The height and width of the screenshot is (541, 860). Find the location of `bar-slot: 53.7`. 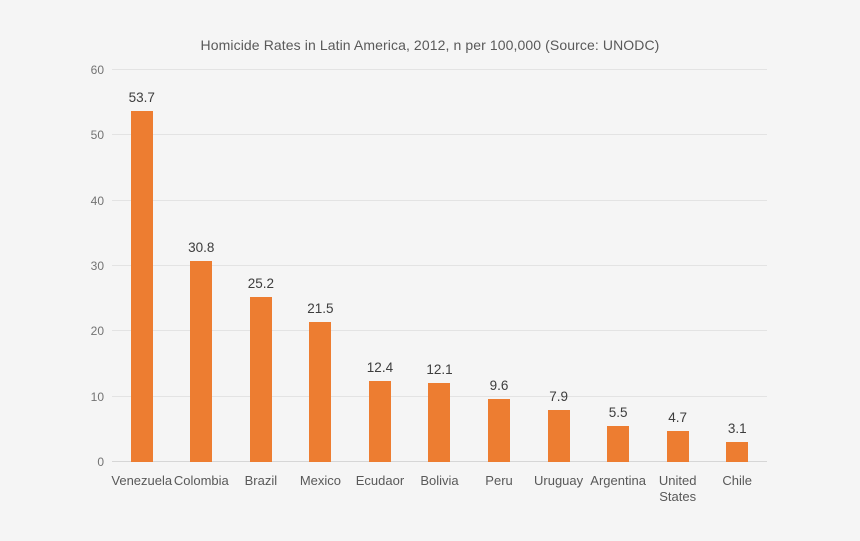

bar-slot: 53.7 is located at coordinates (142, 266).